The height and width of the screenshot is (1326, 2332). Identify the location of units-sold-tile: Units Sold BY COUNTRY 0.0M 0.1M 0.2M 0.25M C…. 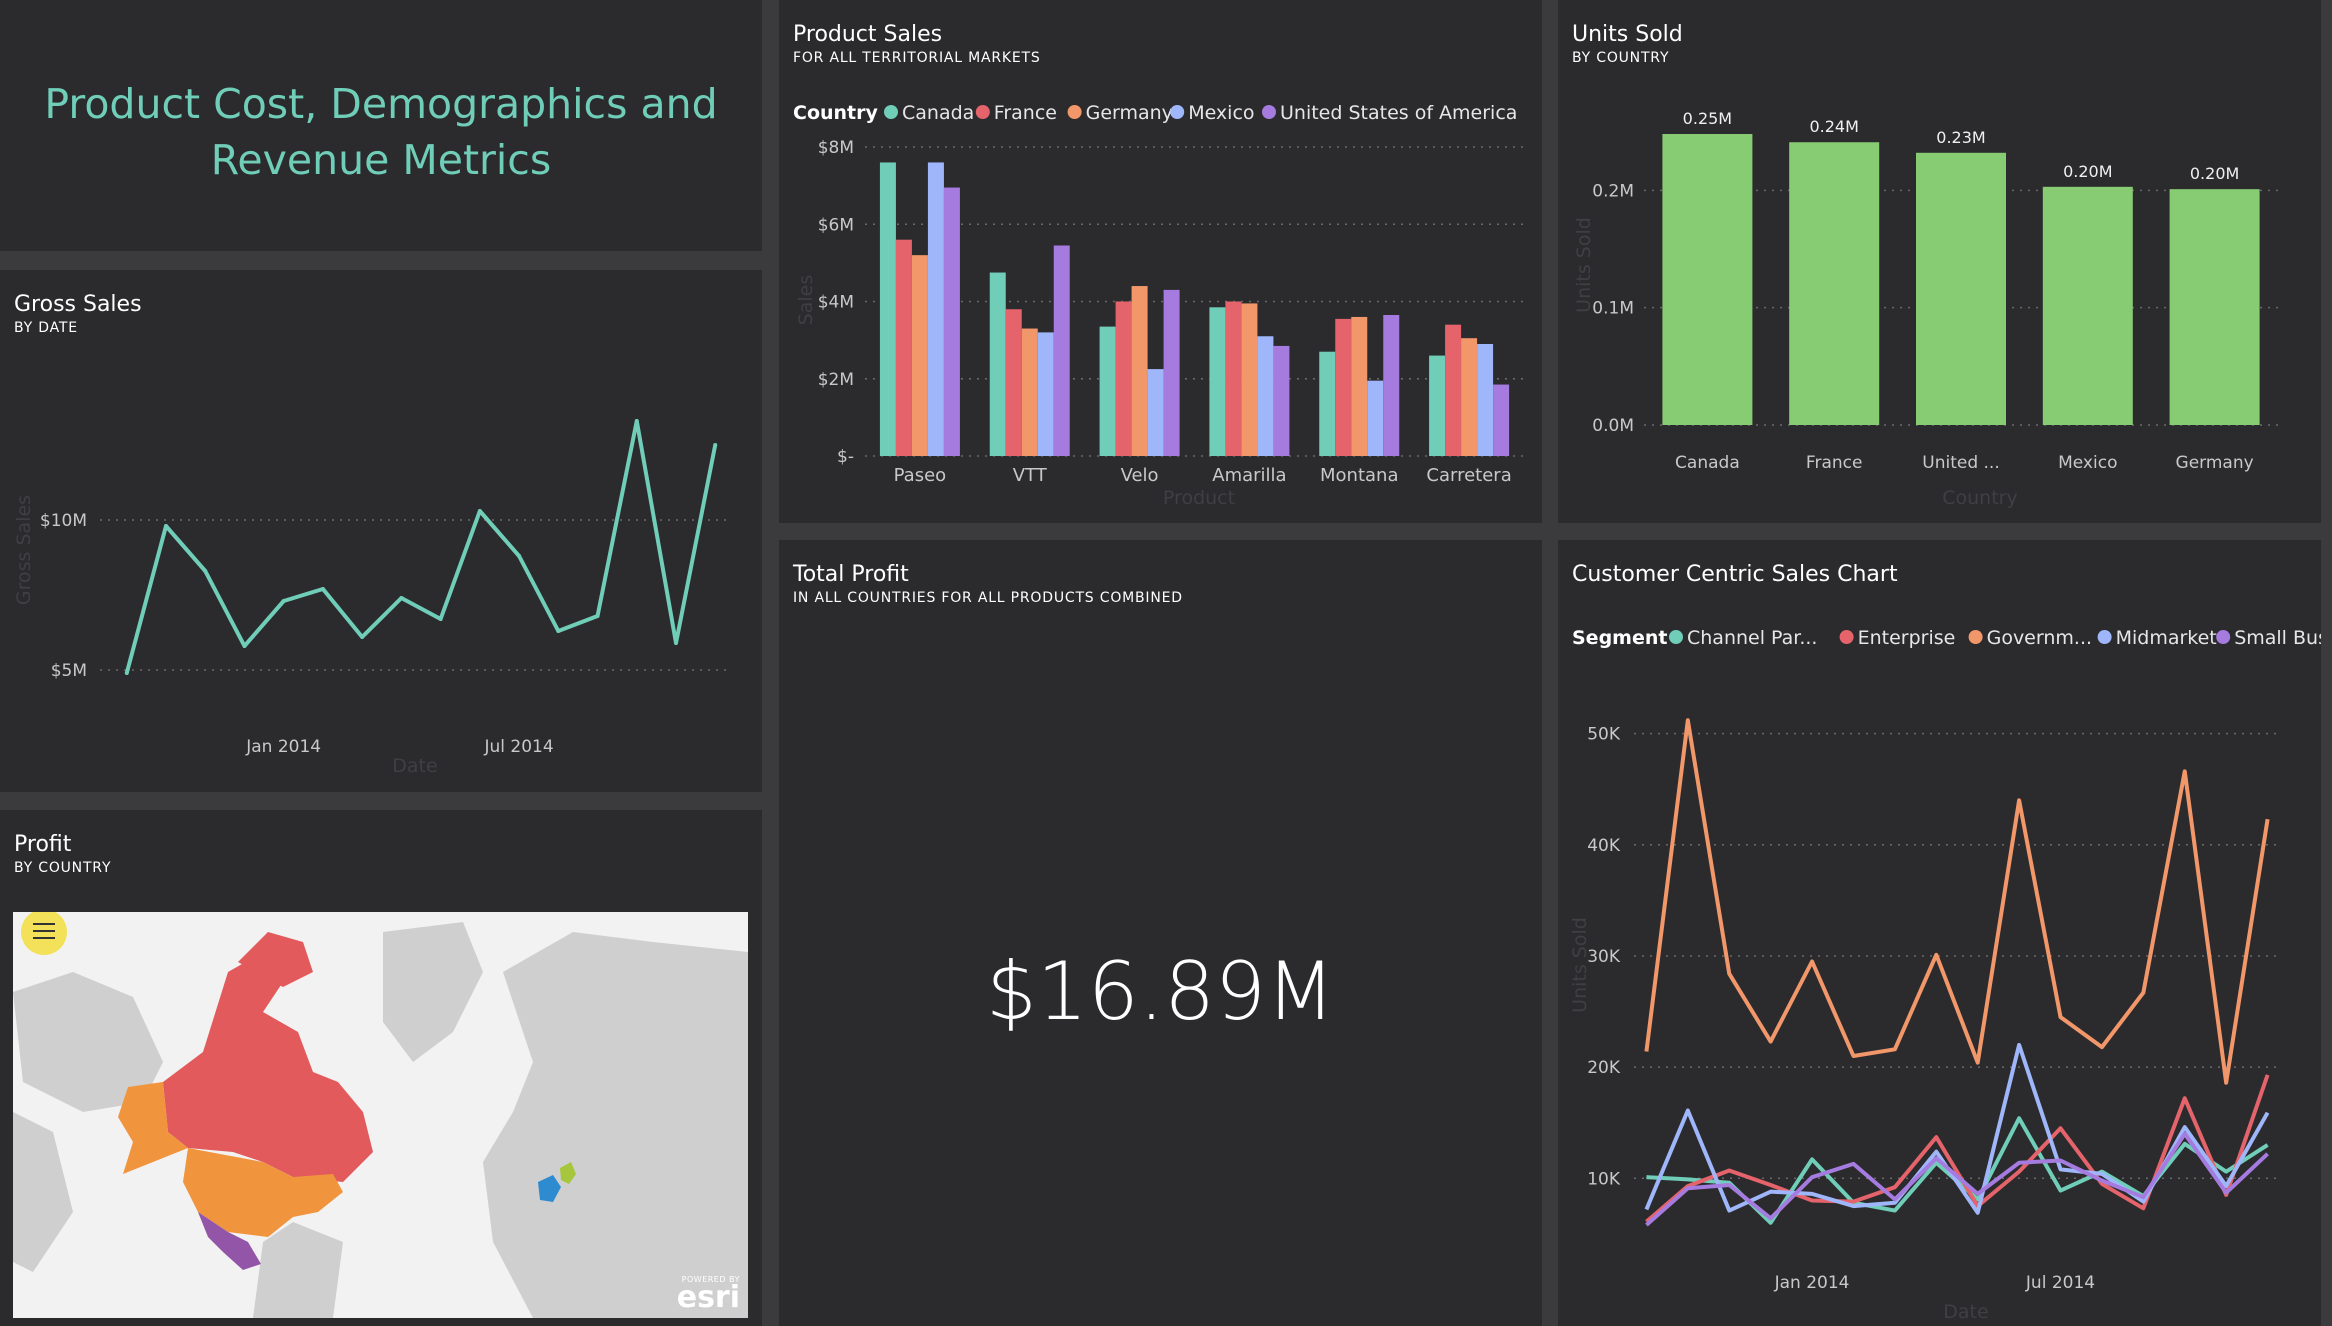
(1939, 261).